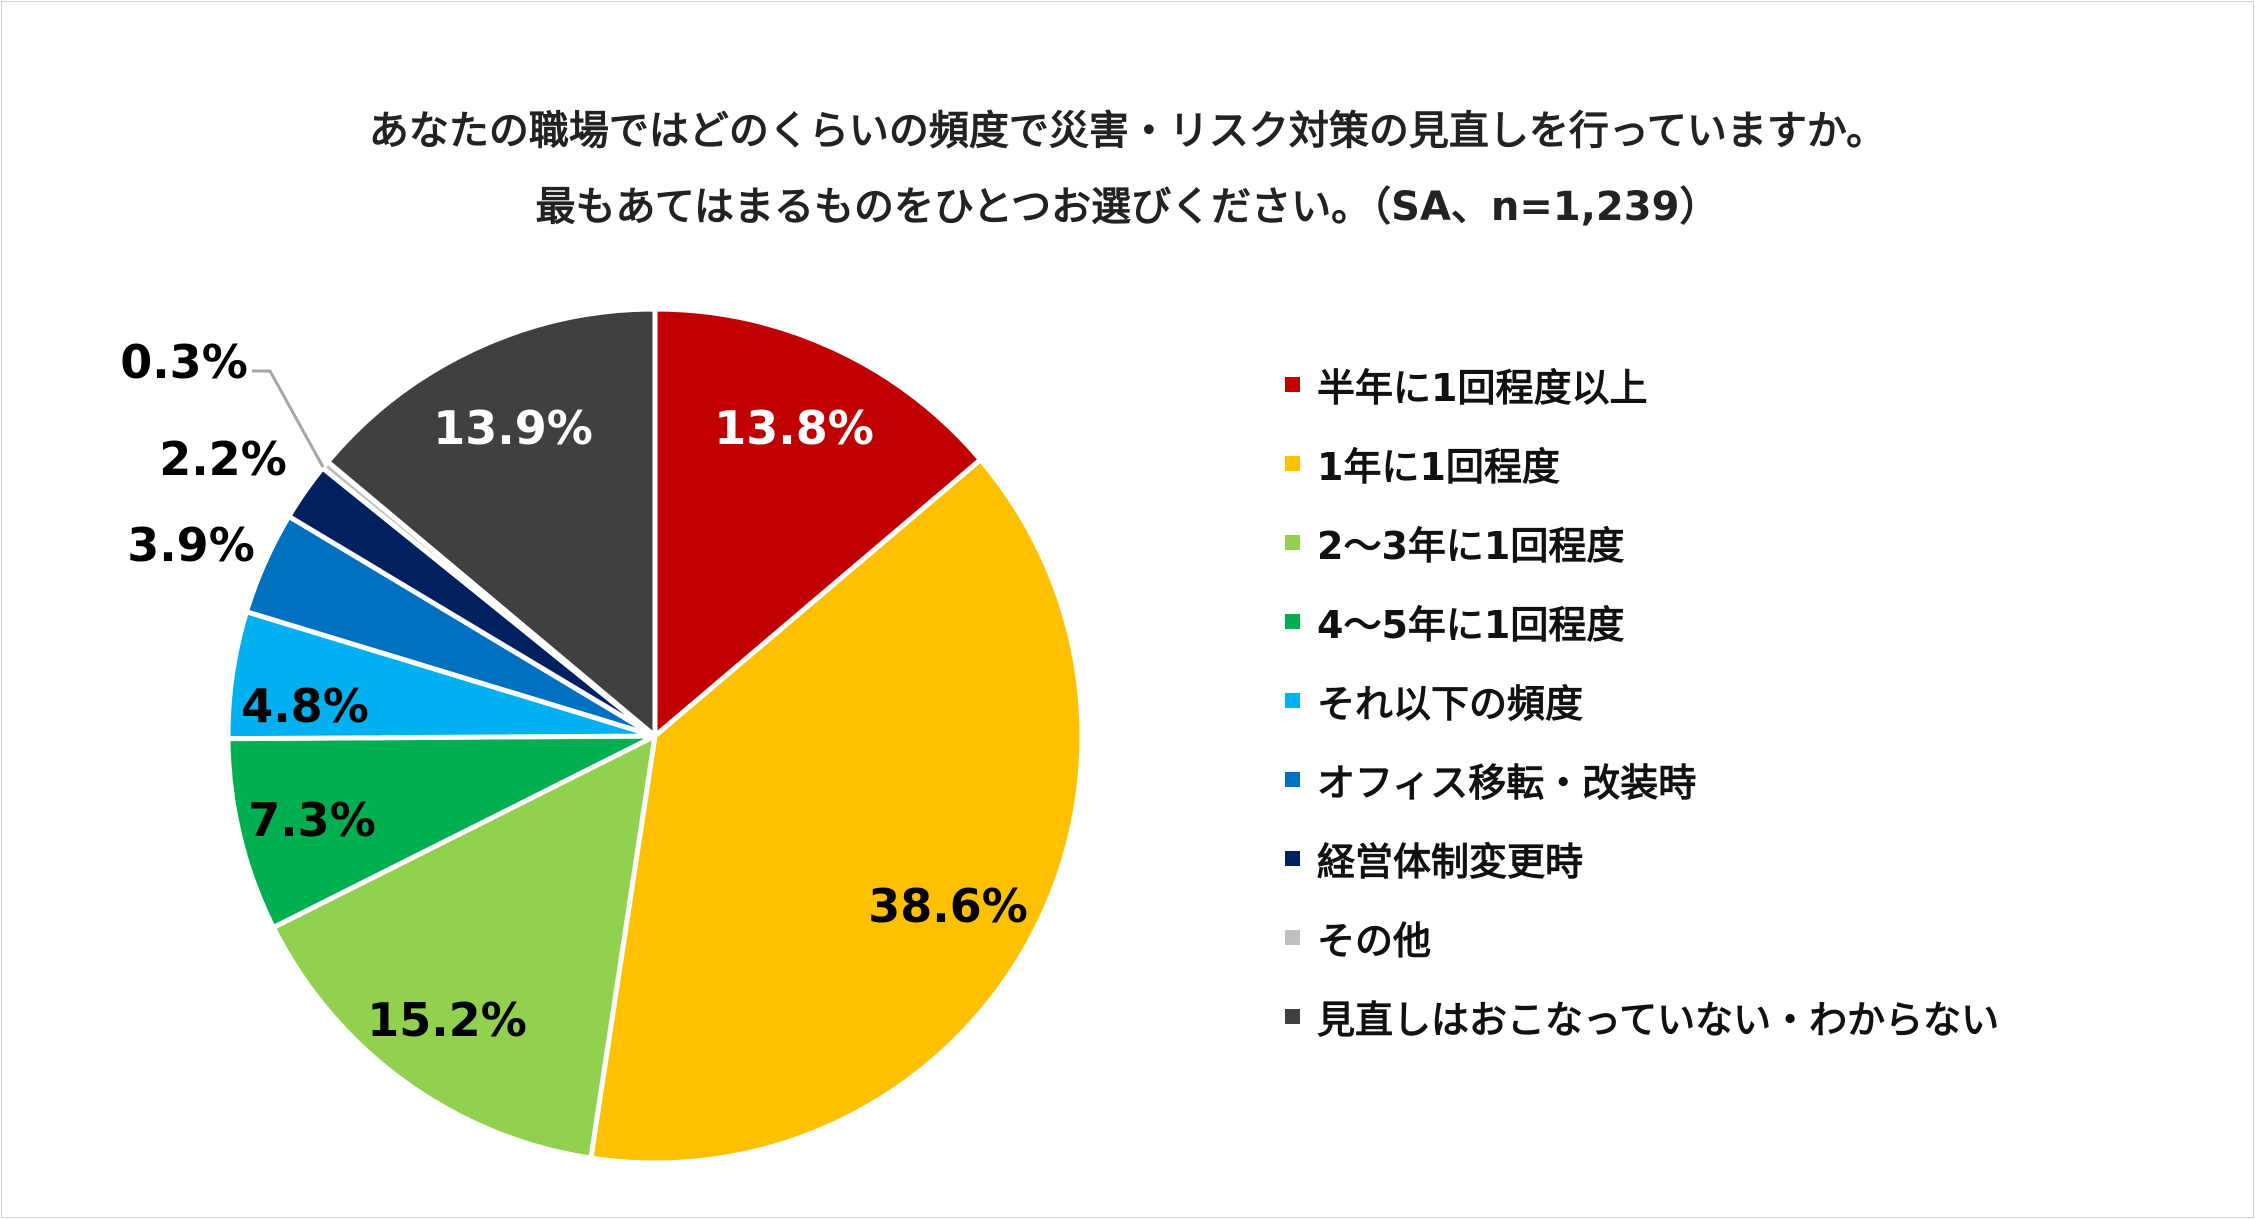 This screenshot has width=2255, height=1219. Describe the element at coordinates (1642, 542) in the screenshot. I see `legend-item: 2〜3年に1回程度` at that location.